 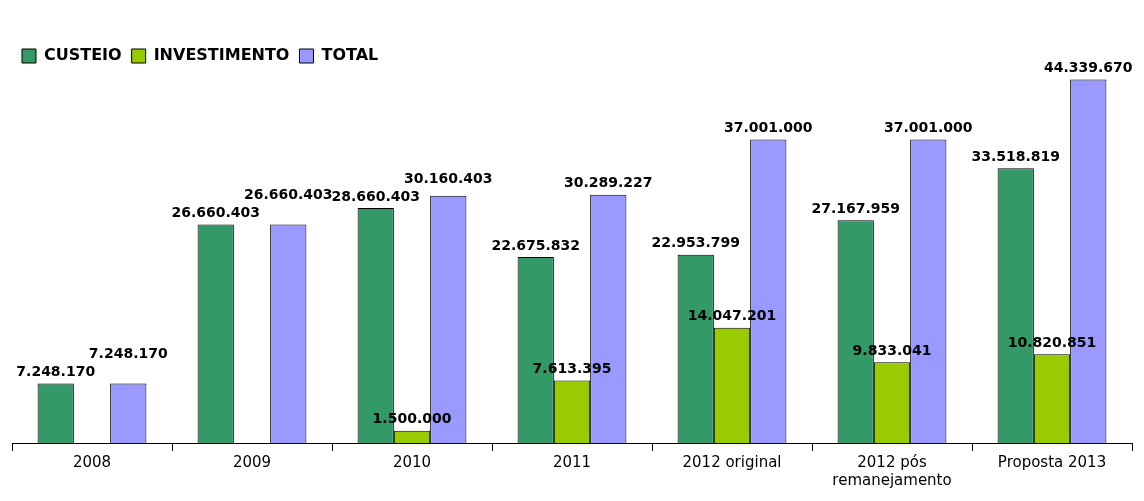 I want to click on x-tick-label: 2011, so click(x=572, y=461).